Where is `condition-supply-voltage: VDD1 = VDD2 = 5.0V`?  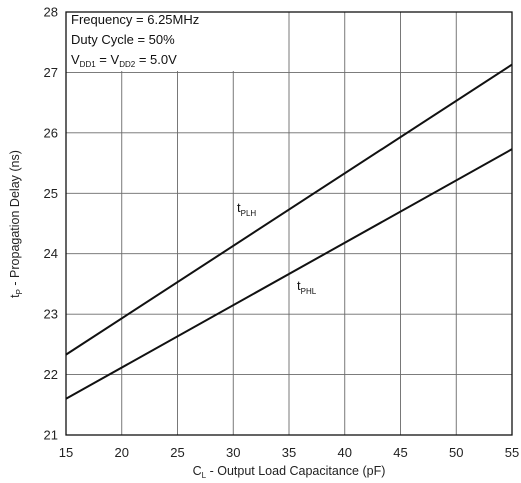 condition-supply-voltage: VDD1 = VDD2 = 5.0V is located at coordinates (124, 60).